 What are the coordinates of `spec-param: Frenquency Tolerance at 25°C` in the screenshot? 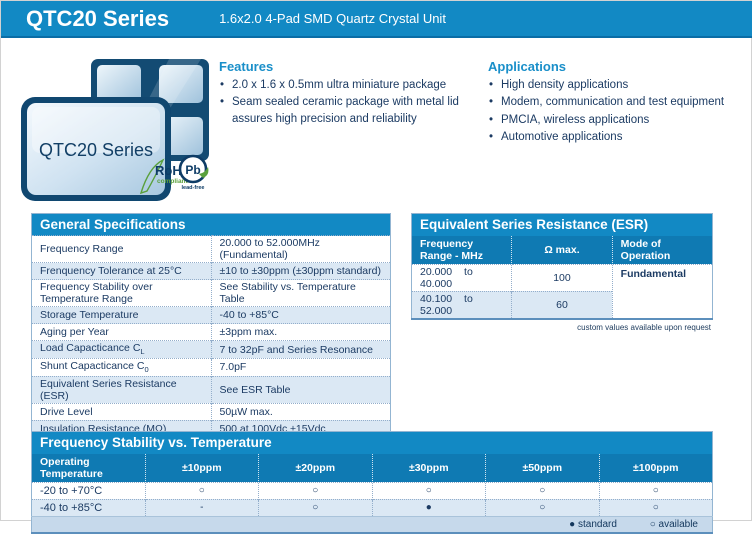 It's located at (121, 271).